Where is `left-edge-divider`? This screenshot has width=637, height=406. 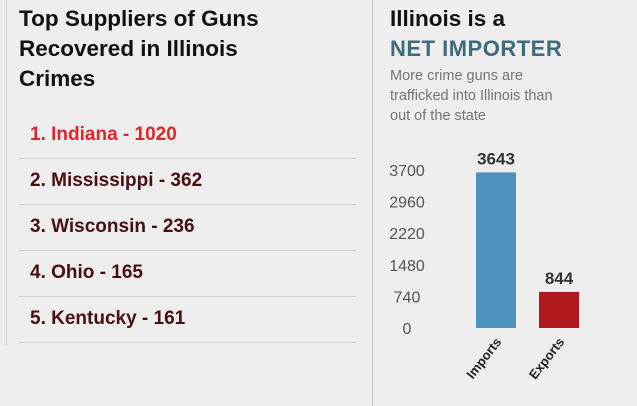 left-edge-divider is located at coordinates (6, 172).